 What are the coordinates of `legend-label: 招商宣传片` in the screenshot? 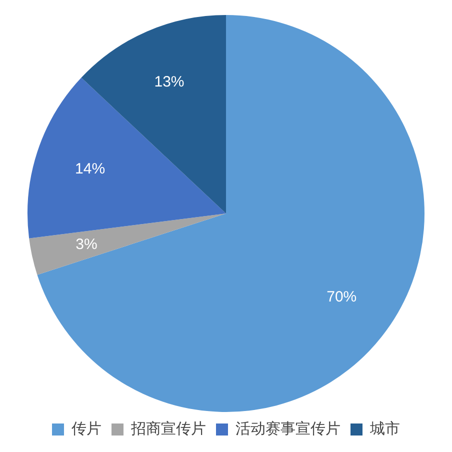 It's located at (168, 428).